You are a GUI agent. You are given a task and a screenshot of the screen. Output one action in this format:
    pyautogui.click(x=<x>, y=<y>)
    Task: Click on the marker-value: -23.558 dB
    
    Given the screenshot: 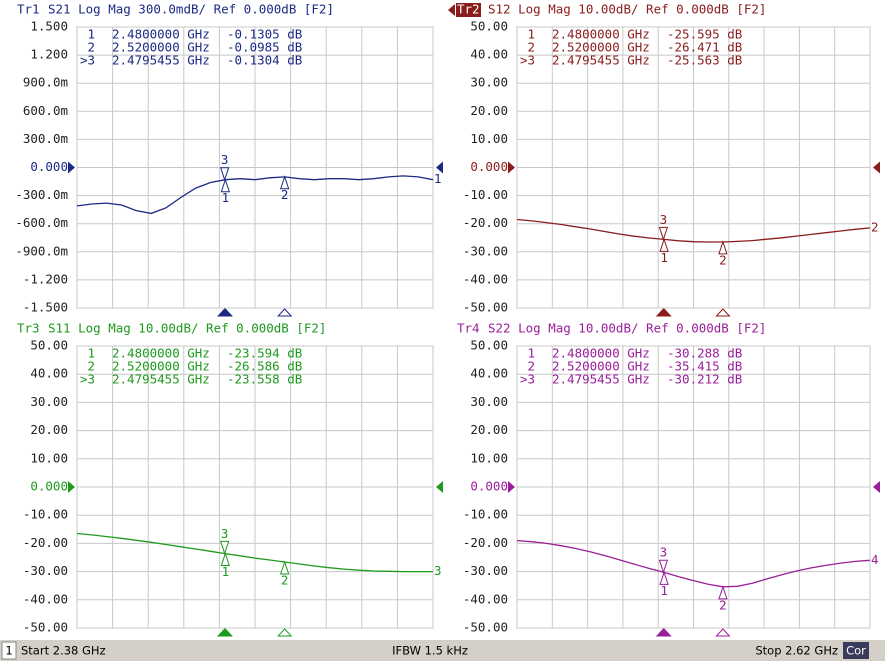 What is the action you would take?
    pyautogui.click(x=264, y=379)
    